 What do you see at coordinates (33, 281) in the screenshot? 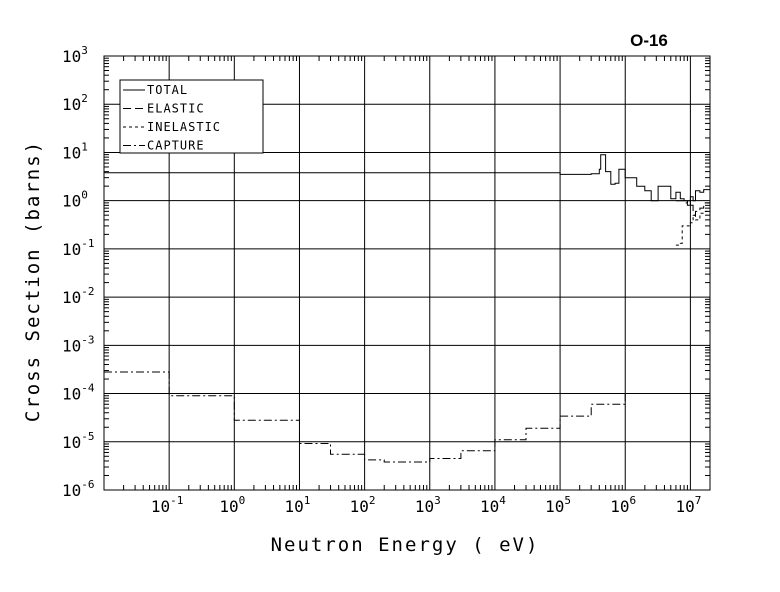
I see `y-axis-label: Cross Section (barns)` at bounding box center [33, 281].